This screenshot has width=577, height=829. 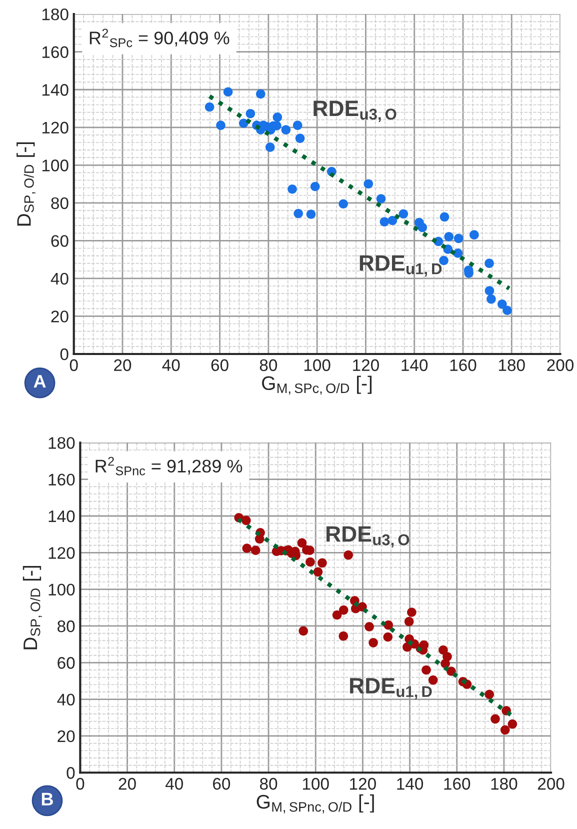 I want to click on x-axis-title: G$_{M,SPc,O/D}$ [-], so click(x=317, y=385).